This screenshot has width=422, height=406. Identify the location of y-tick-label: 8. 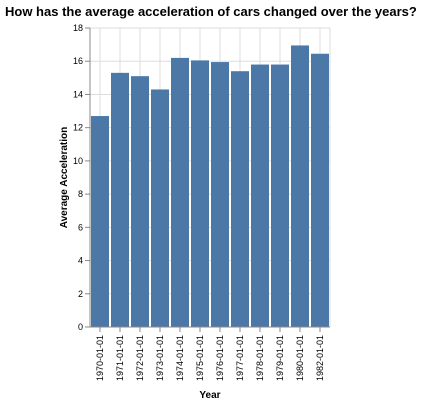
(80, 194).